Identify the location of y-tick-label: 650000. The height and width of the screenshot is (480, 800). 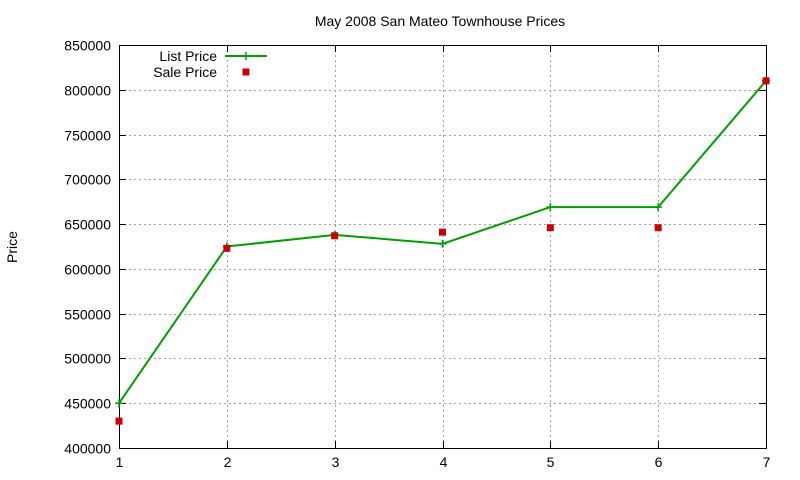
(87, 225).